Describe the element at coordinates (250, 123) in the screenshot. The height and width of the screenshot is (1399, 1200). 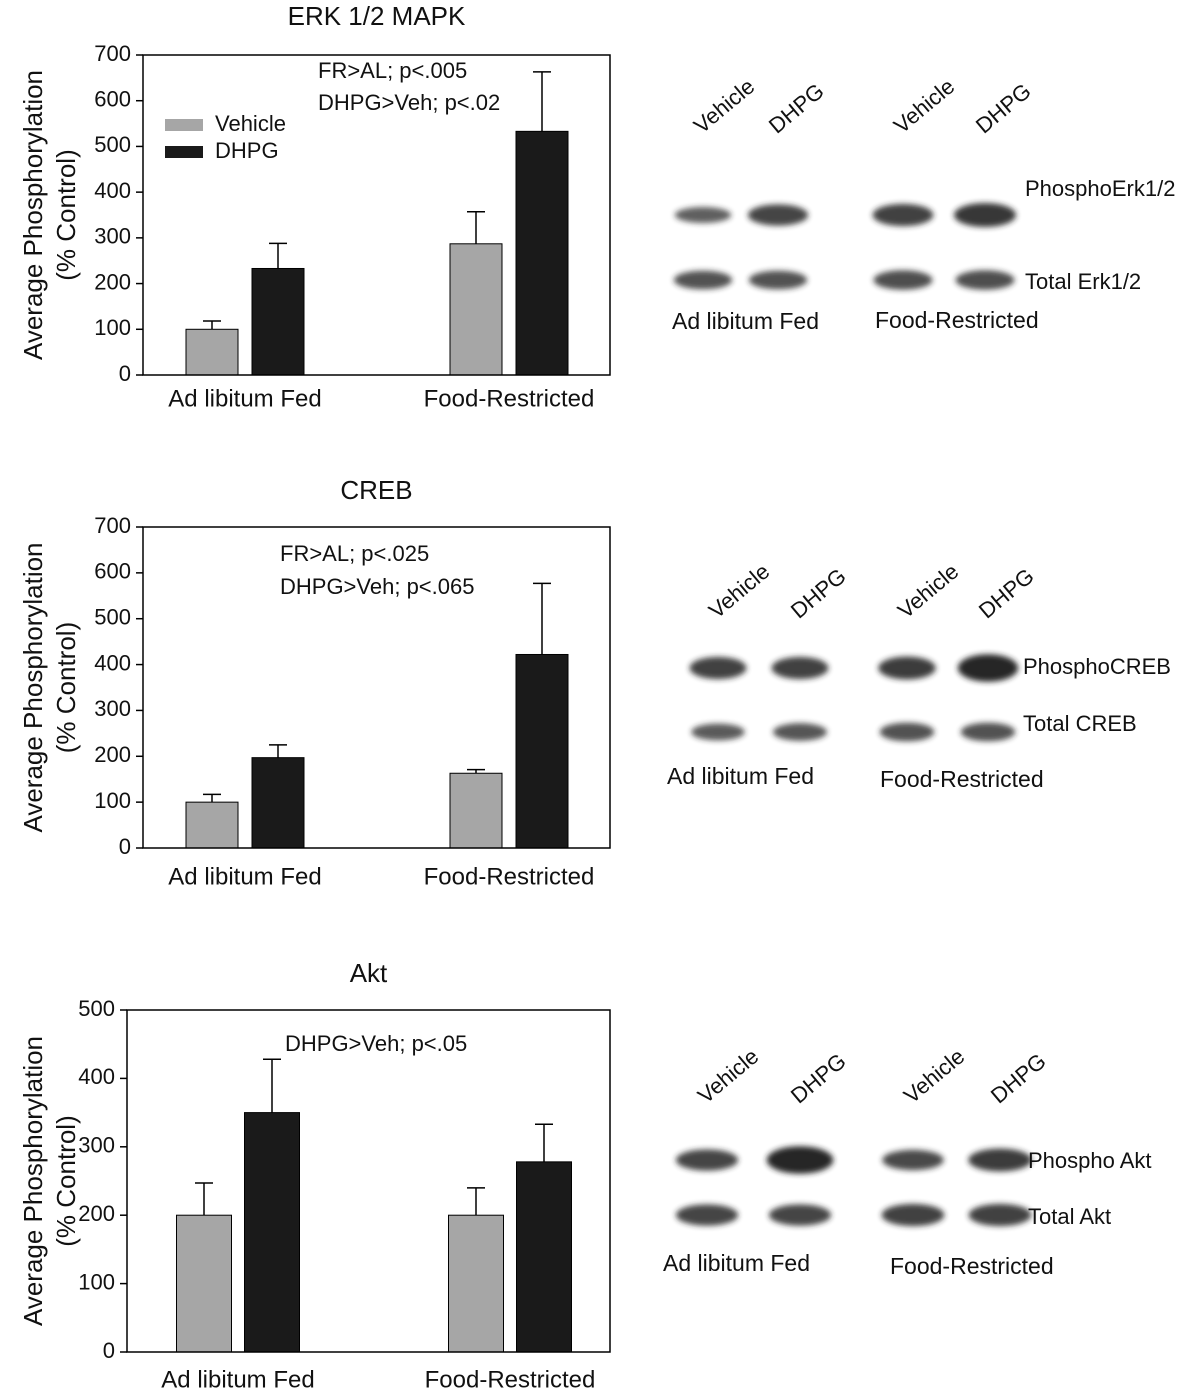
I see `legend-label: Vehicle` at that location.